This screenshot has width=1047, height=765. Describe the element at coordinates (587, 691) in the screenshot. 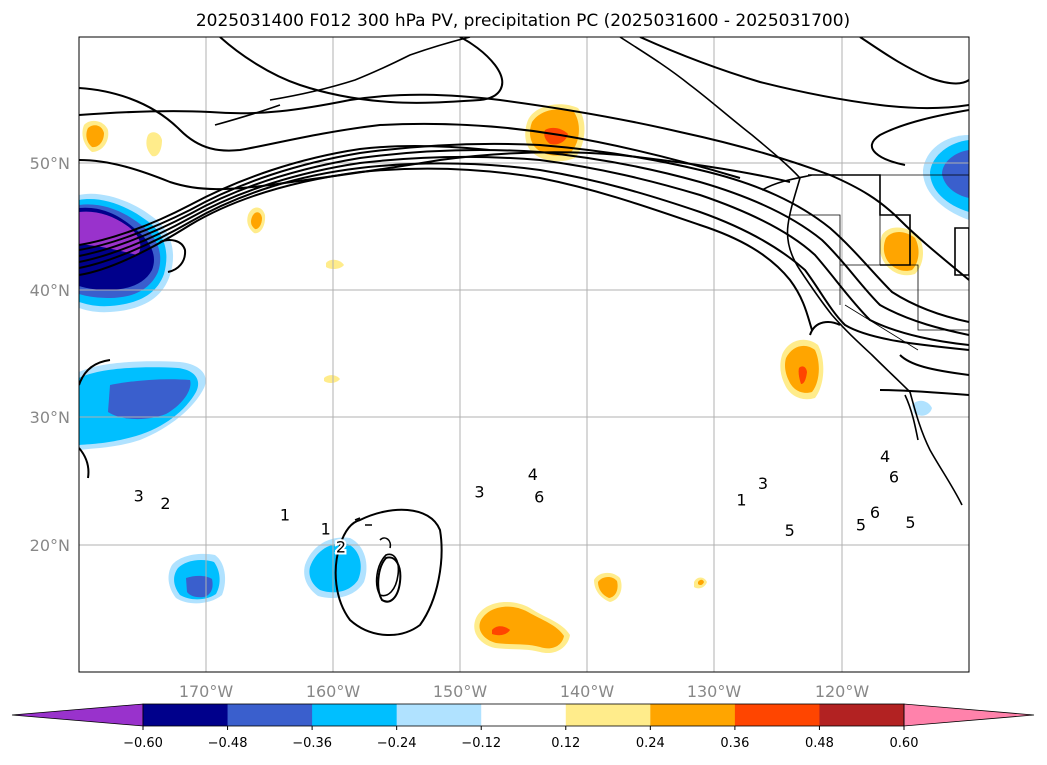

I see `x-tick-label: 140°W` at that location.